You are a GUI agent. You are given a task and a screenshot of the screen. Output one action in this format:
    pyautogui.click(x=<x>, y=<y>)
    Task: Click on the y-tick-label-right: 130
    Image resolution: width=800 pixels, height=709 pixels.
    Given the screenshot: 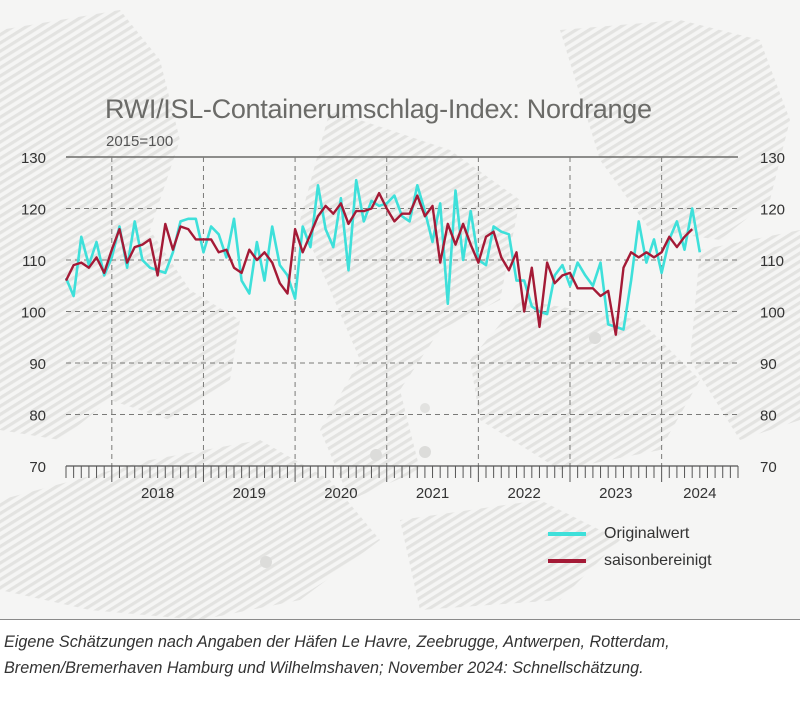 What is the action you would take?
    pyautogui.click(x=772, y=158)
    